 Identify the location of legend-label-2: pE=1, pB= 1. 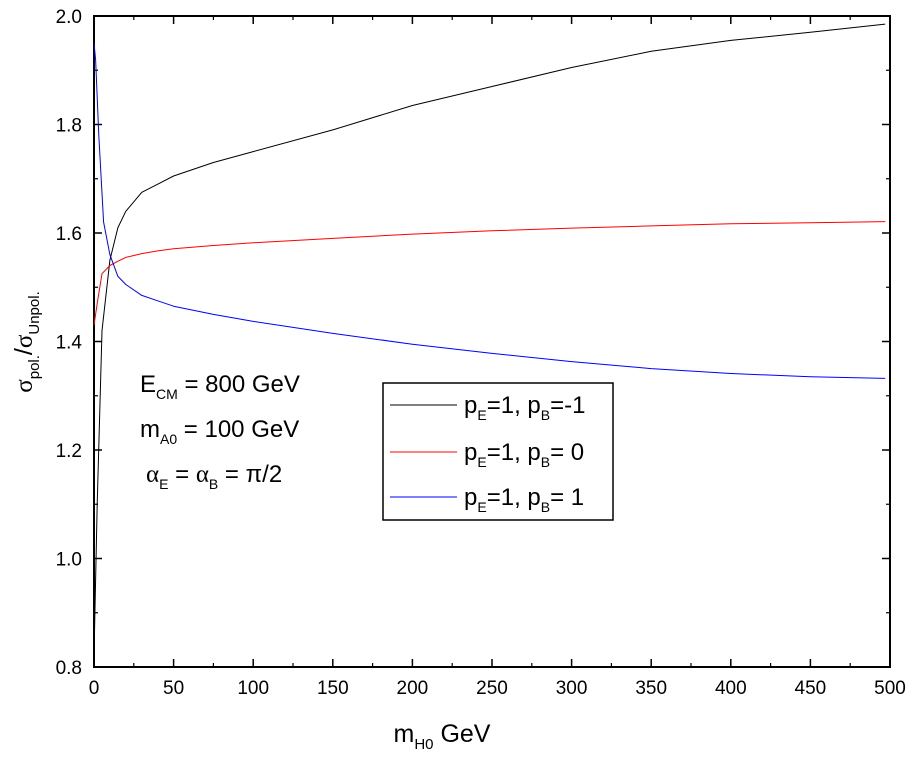
(524, 499).